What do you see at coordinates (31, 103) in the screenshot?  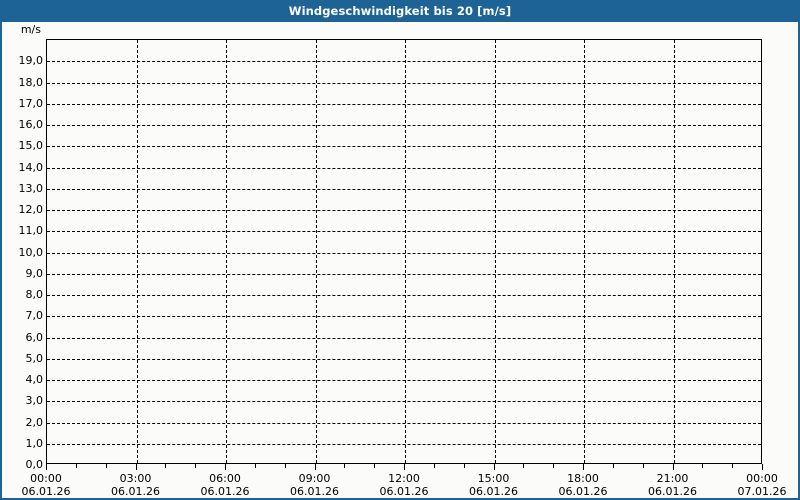 I see `y-axis-tick-label: 17,0` at bounding box center [31, 103].